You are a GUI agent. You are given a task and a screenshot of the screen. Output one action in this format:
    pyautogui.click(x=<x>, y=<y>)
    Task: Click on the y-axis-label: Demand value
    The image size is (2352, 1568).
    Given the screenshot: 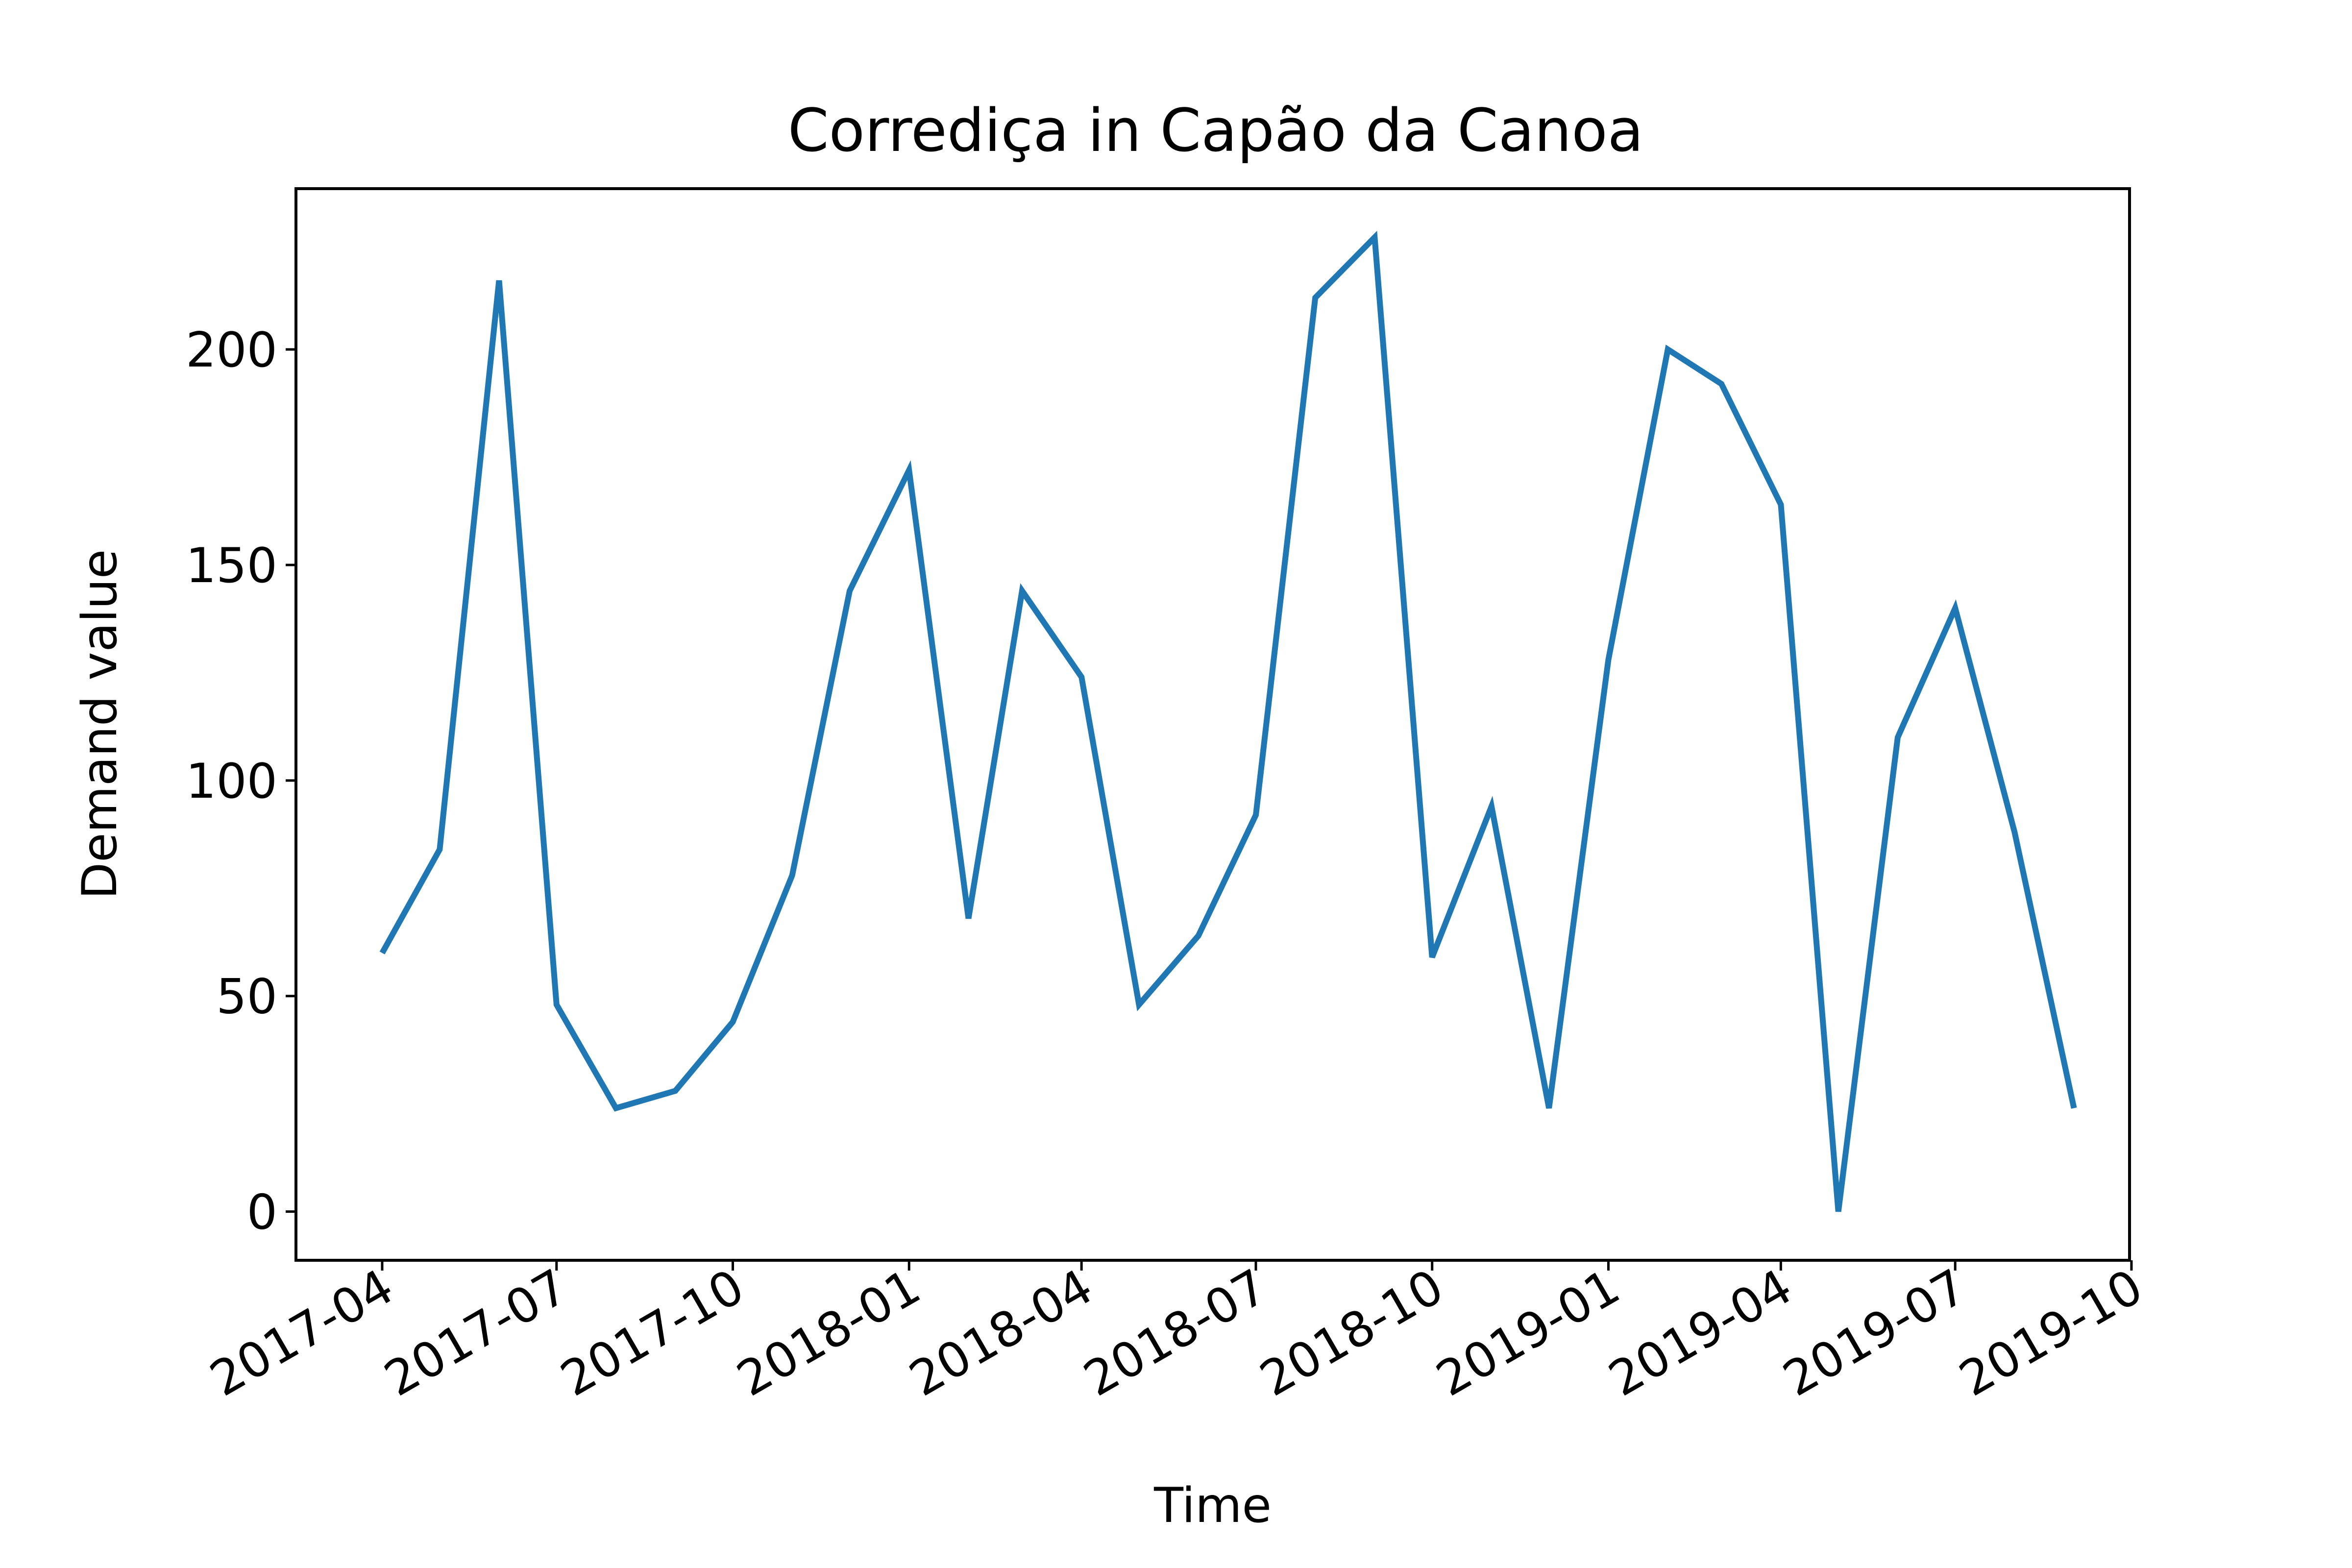 What is the action you would take?
    pyautogui.click(x=100, y=724)
    